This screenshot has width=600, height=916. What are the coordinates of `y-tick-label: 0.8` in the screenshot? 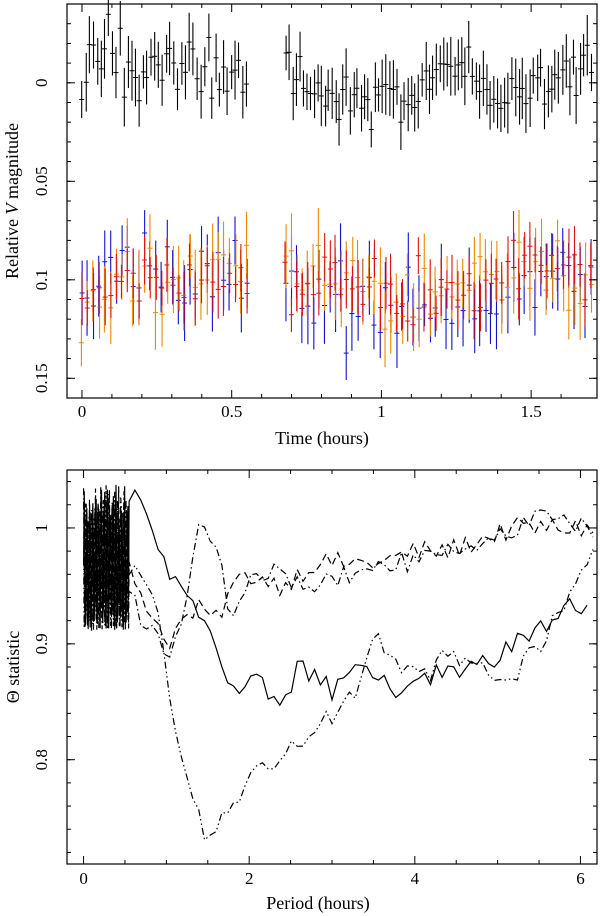 It's located at (41, 759).